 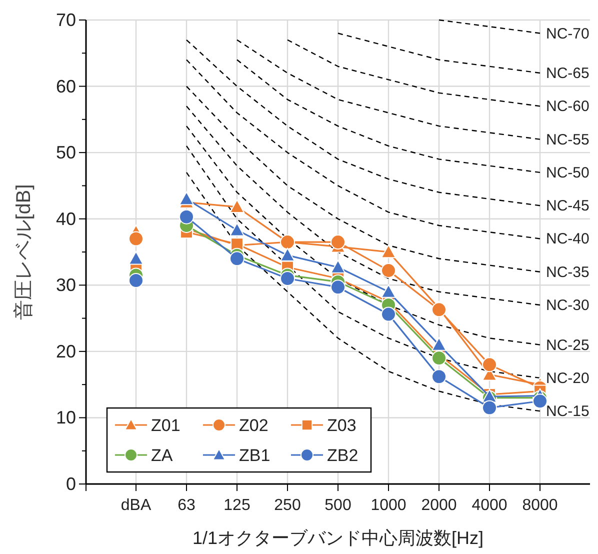 What do you see at coordinates (165, 425) in the screenshot?
I see `legend-label: Z01` at bounding box center [165, 425].